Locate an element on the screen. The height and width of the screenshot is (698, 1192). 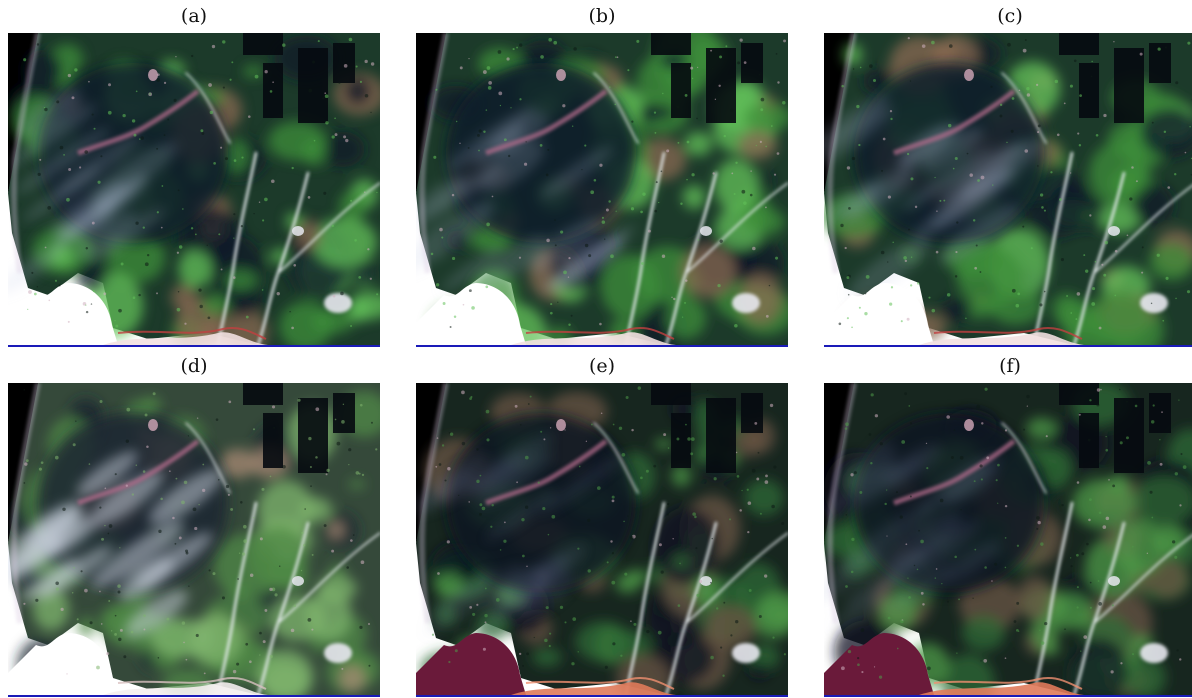
panel-label: (f) is located at coordinates (1010, 366).